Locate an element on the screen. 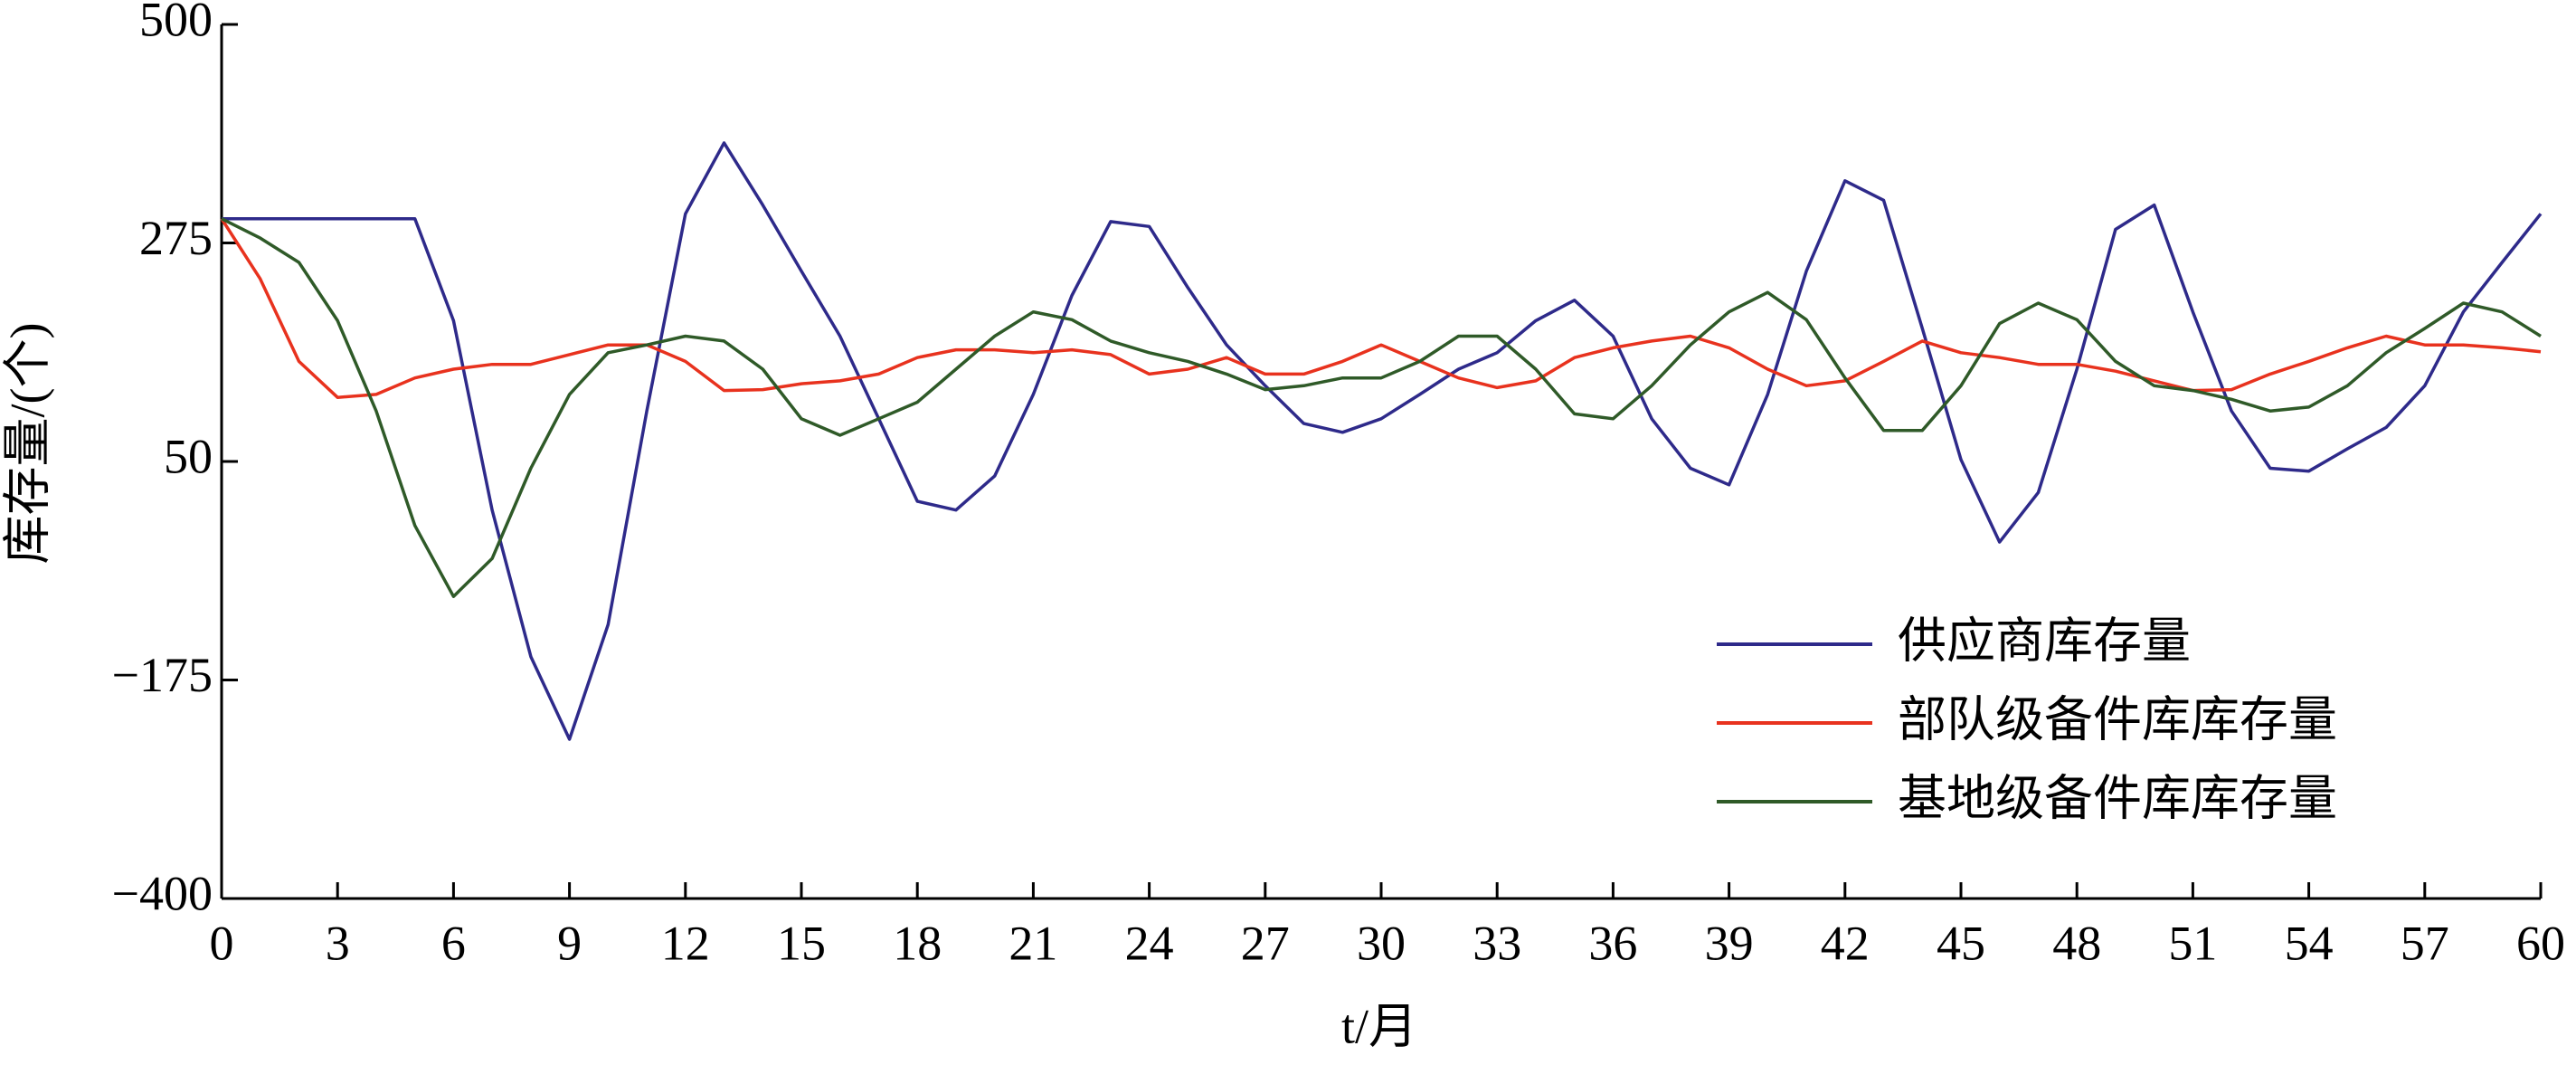 This screenshot has width=2576, height=1065. y-tick-label: 275 is located at coordinates (176, 238).